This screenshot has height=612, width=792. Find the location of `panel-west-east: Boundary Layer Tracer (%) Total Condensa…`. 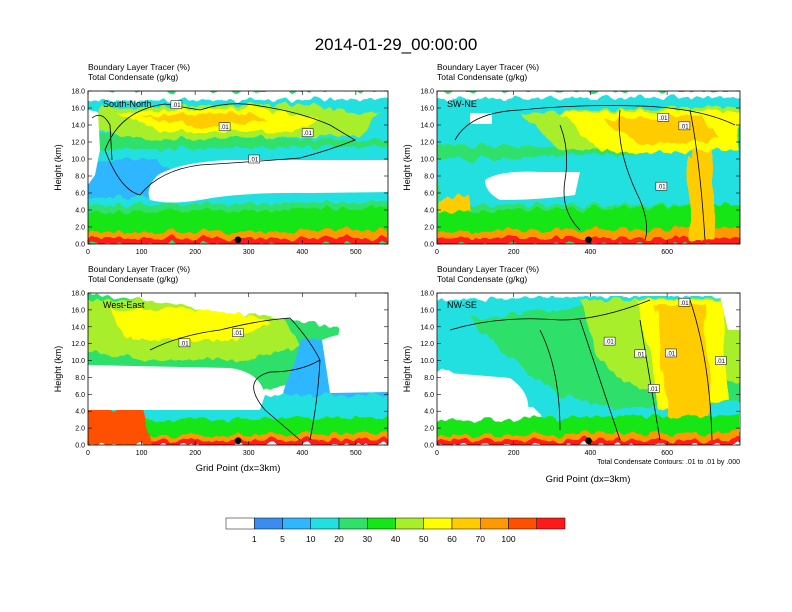

panel-west-east: Boundary Layer Tracer (%) Total Condensa… is located at coordinates (221, 369).